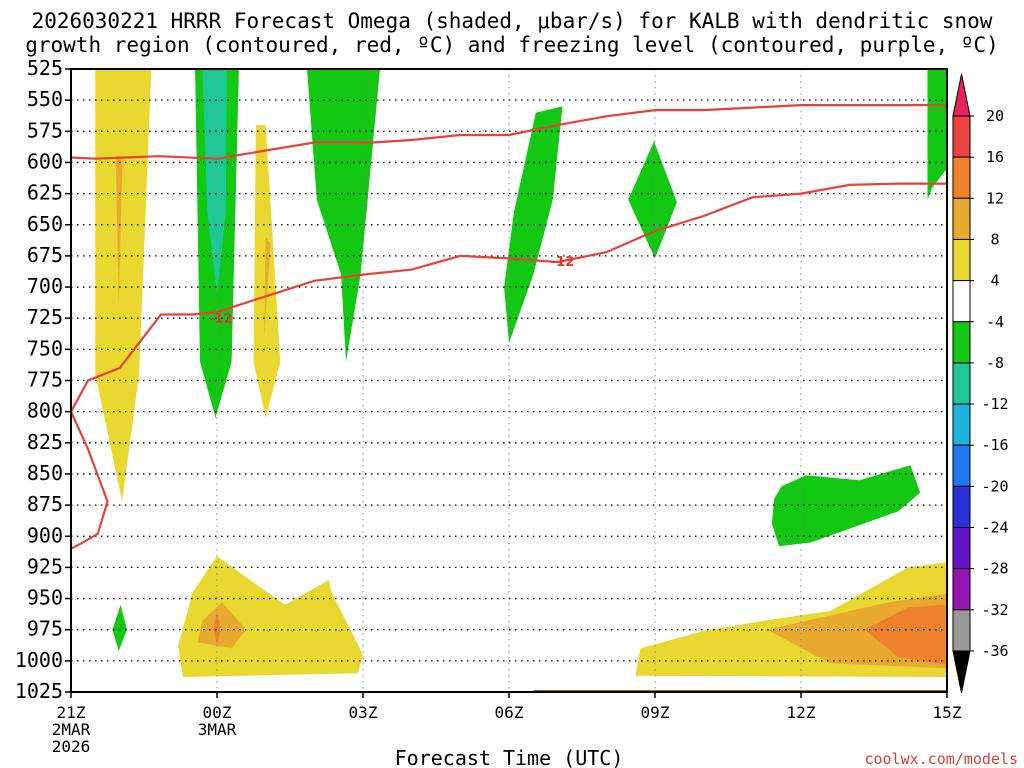 This screenshot has height=768, width=1024. Describe the element at coordinates (937, 134) in the screenshot. I see `omega-neg-8-topright` at that location.